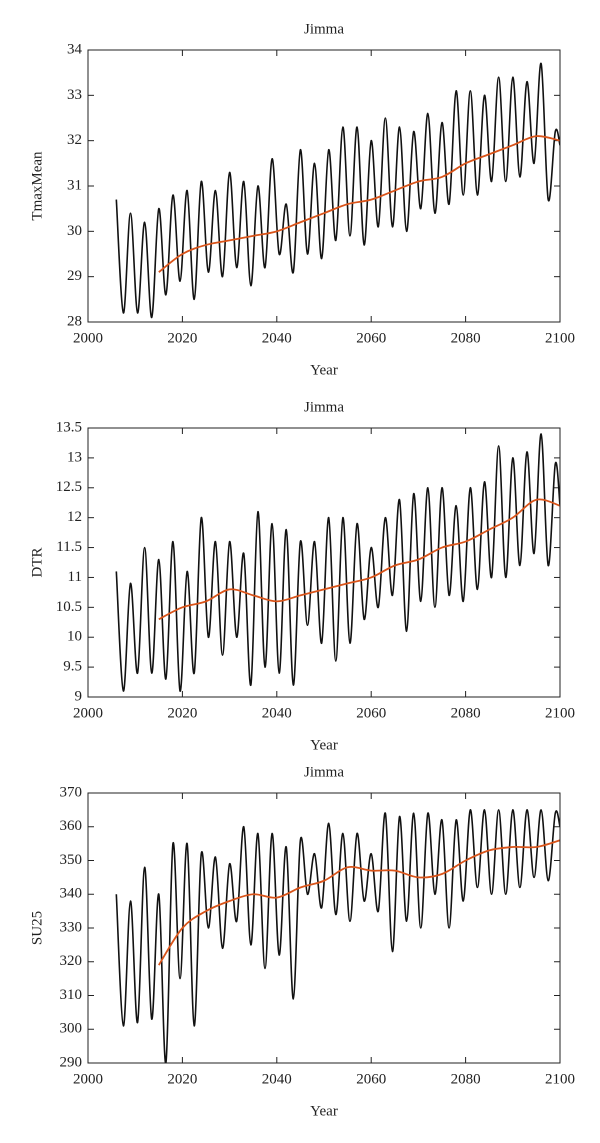 This screenshot has width=600, height=1143. What do you see at coordinates (69, 487) in the screenshot?
I see `y-tick-label: 12.5` at bounding box center [69, 487].